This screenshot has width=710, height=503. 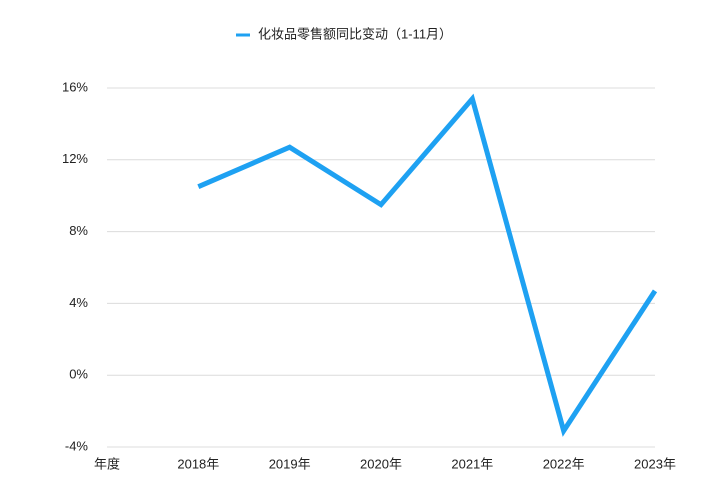 I want to click on x-tick-label: 2018年, so click(x=198, y=463).